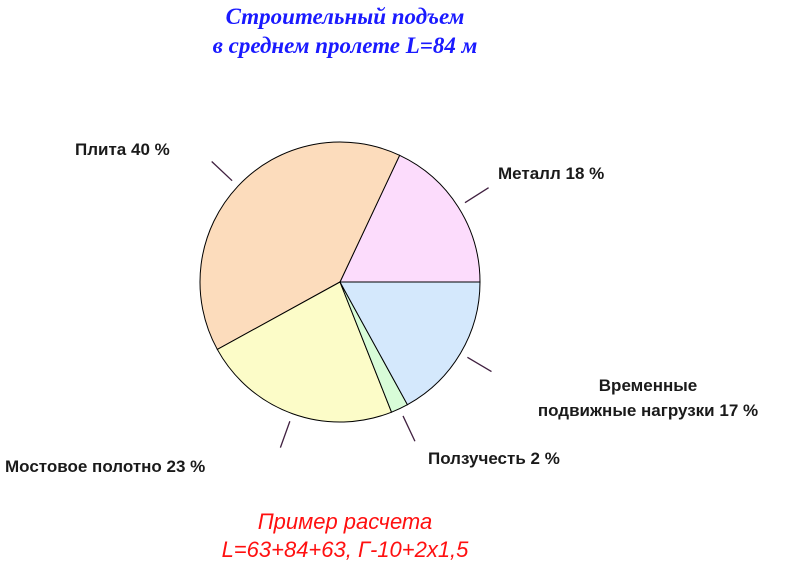 The image size is (799, 571). I want to click on slice-label: Металл 18 %, so click(551, 173).